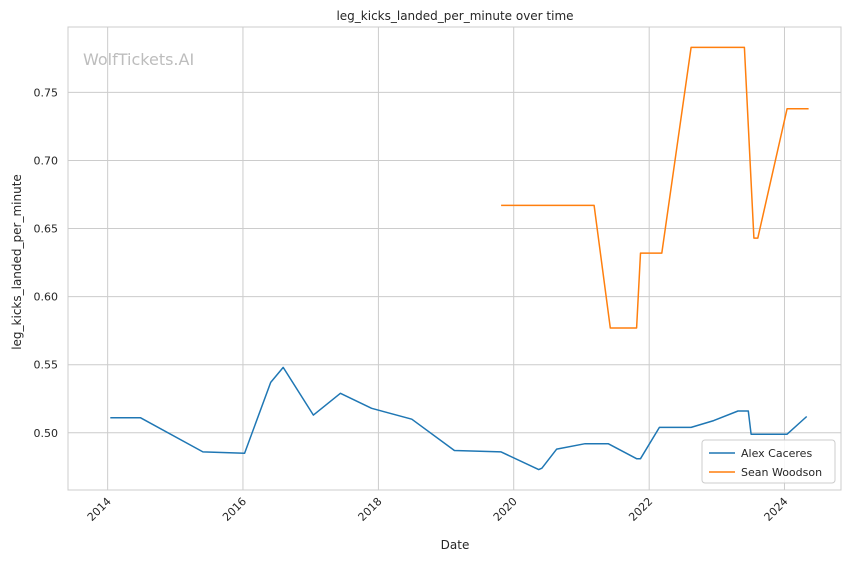  Describe the element at coordinates (46, 229) in the screenshot. I see `y-tick-label: 0.65` at that location.